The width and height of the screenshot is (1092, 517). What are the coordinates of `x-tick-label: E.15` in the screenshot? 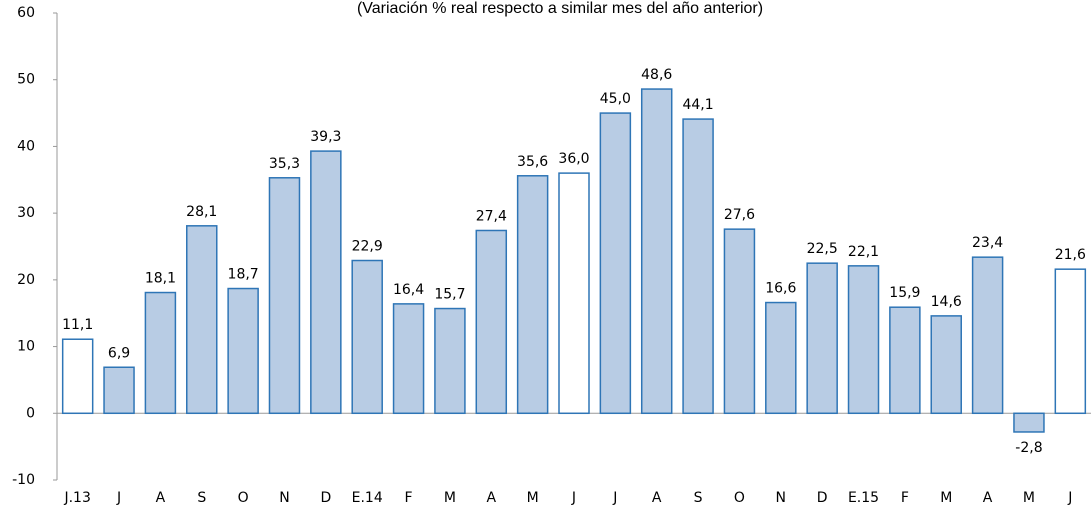 It's located at (863, 498).